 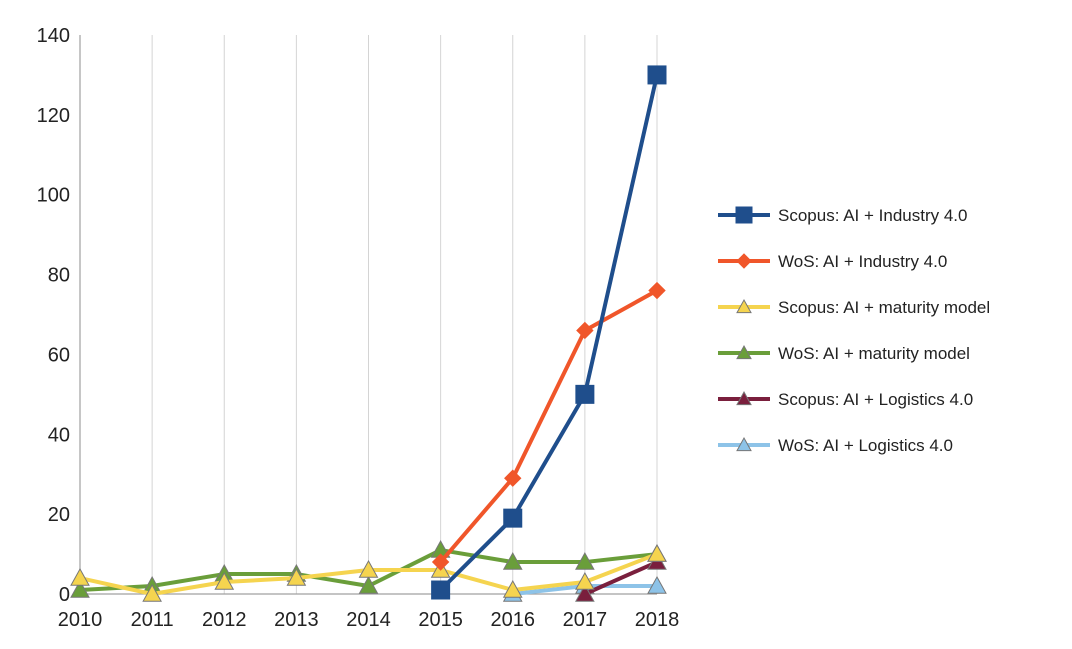 I want to click on x-tick-label: 2012, so click(x=224, y=620).